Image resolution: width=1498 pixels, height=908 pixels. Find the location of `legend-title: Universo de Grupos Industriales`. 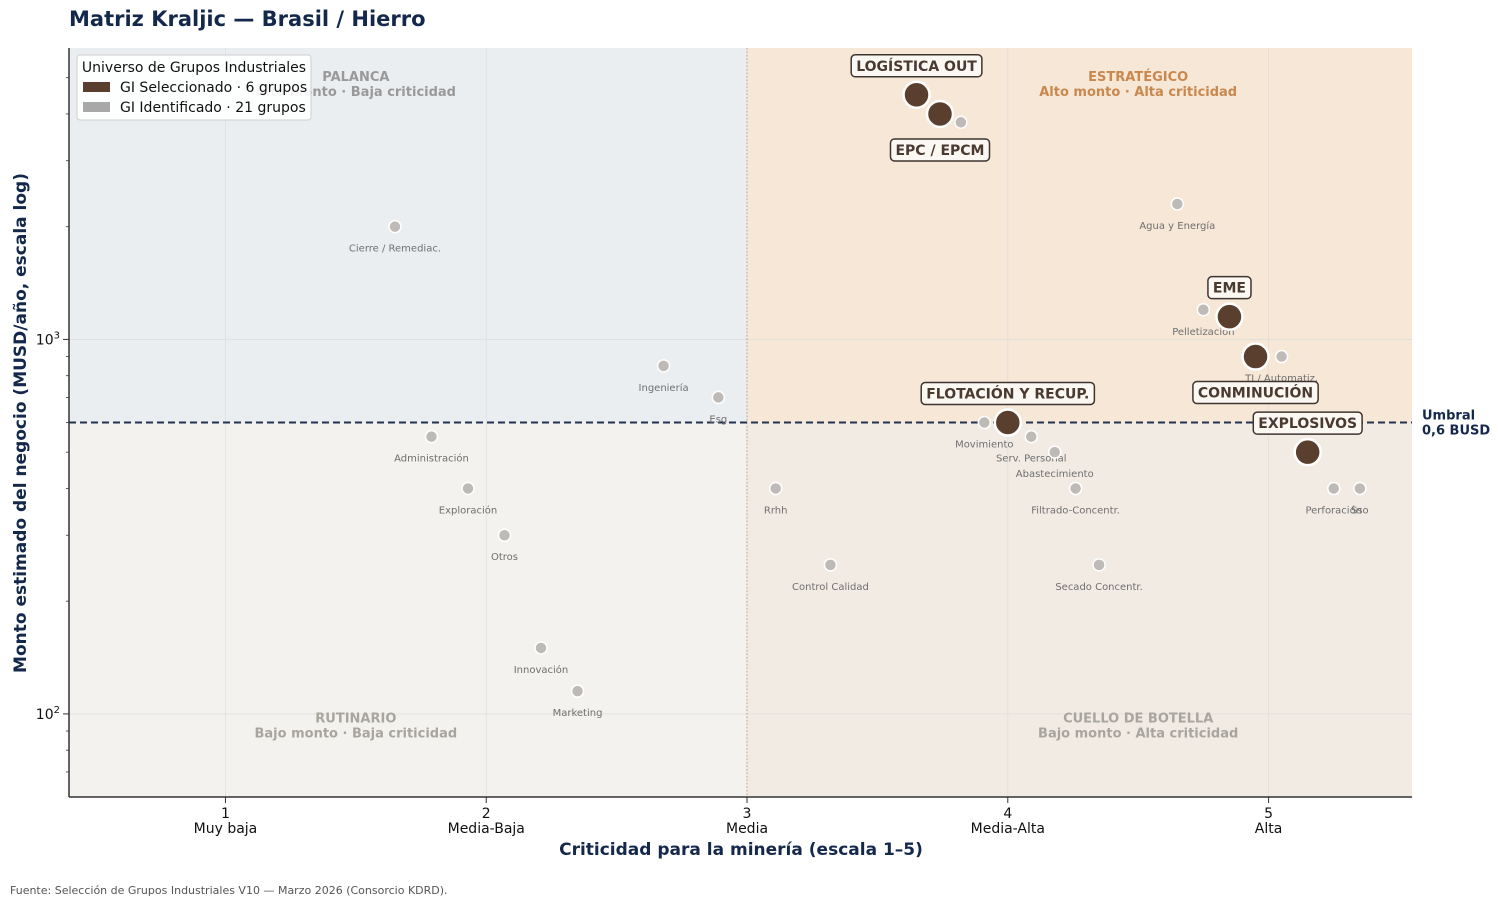

legend-title: Universo de Grupos Industriales is located at coordinates (194, 68).